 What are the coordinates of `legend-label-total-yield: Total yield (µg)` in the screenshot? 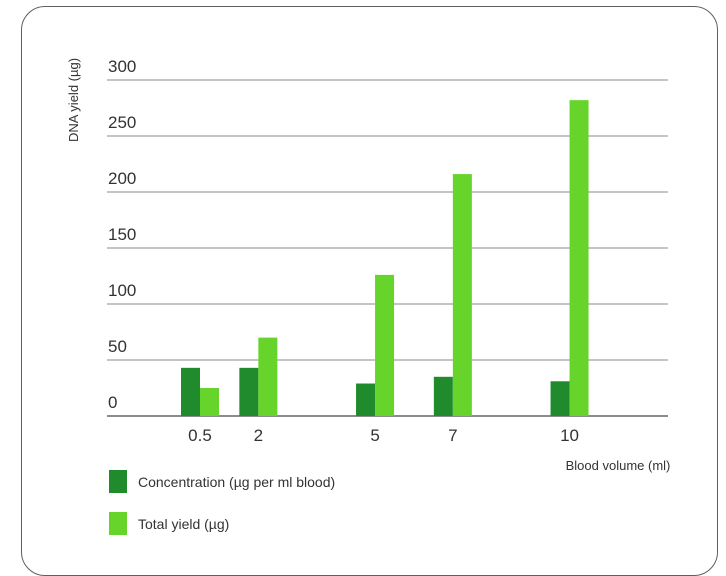 It's located at (183, 524).